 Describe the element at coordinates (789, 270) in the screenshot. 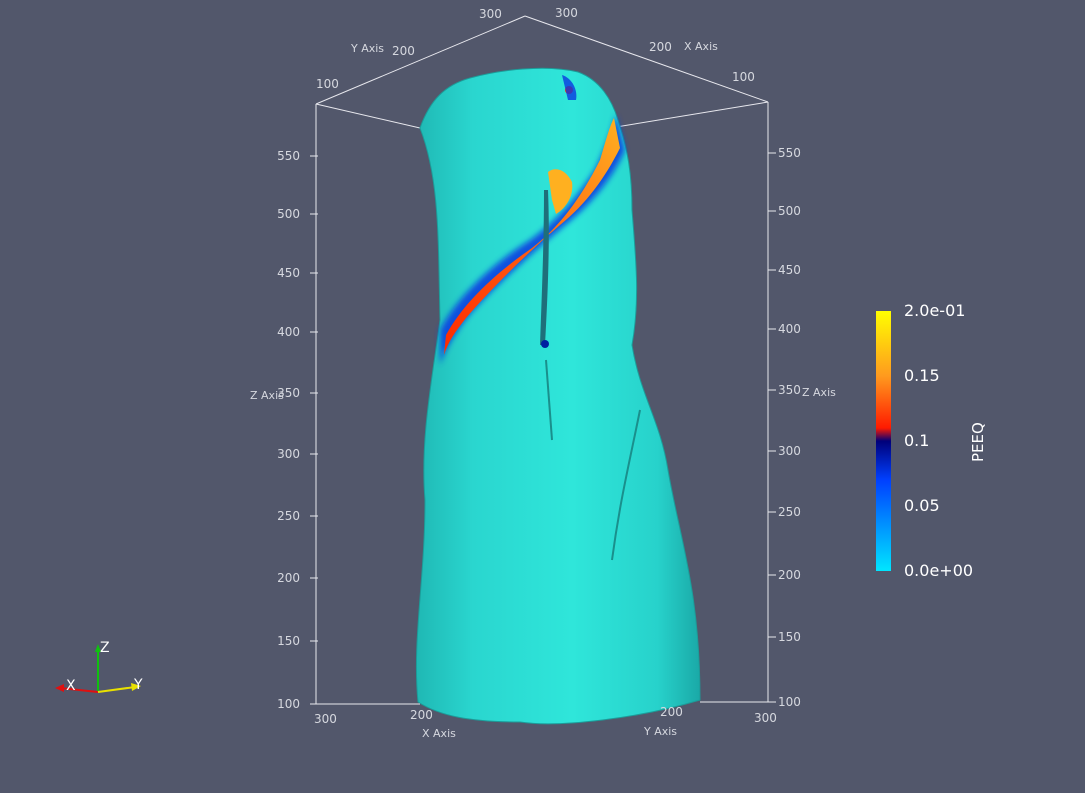

I see `z-right-tick-label-450: 450` at that location.